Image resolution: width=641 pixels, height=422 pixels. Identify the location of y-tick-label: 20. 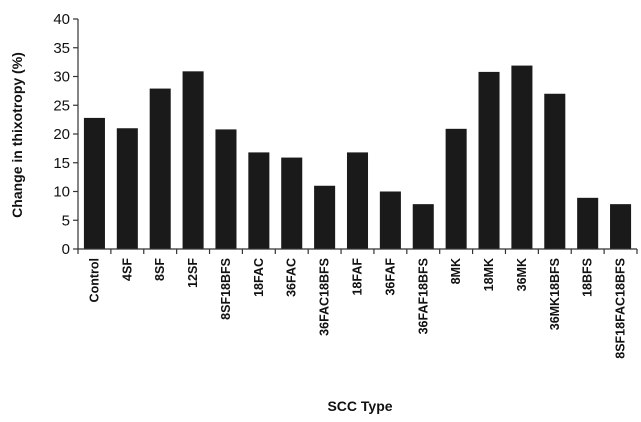
(61, 134).